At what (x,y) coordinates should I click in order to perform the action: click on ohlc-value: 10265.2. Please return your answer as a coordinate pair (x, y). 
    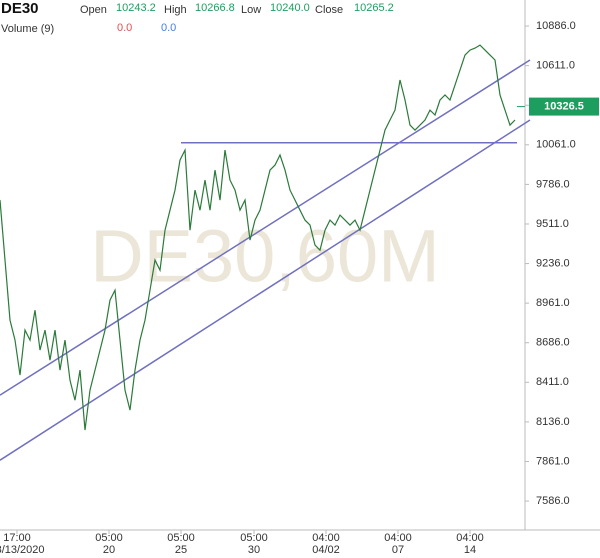
    Looking at the image, I should click on (374, 8).